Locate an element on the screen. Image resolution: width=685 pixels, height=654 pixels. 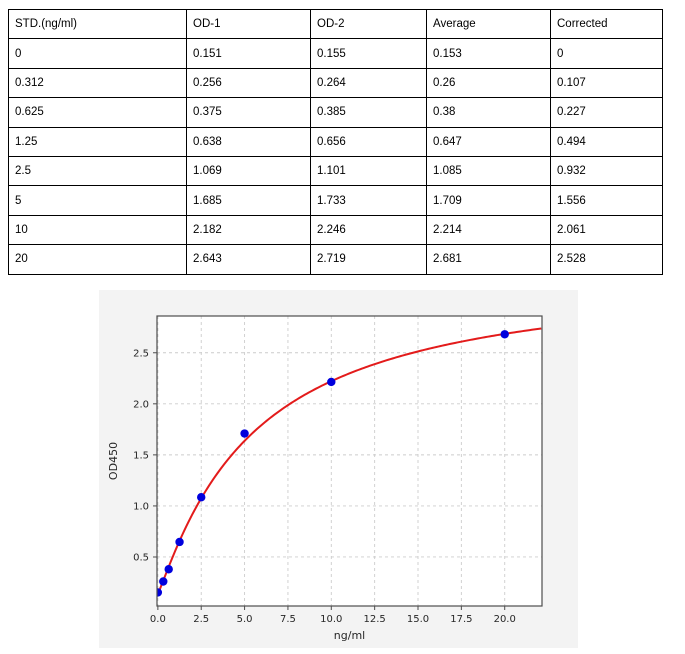
table-cell: 0.107 is located at coordinates (606, 83).